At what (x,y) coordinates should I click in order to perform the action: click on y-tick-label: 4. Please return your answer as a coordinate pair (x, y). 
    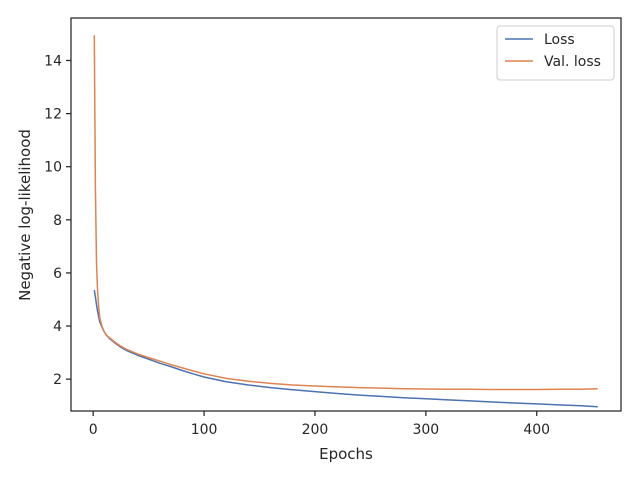
    Looking at the image, I should click on (57, 327).